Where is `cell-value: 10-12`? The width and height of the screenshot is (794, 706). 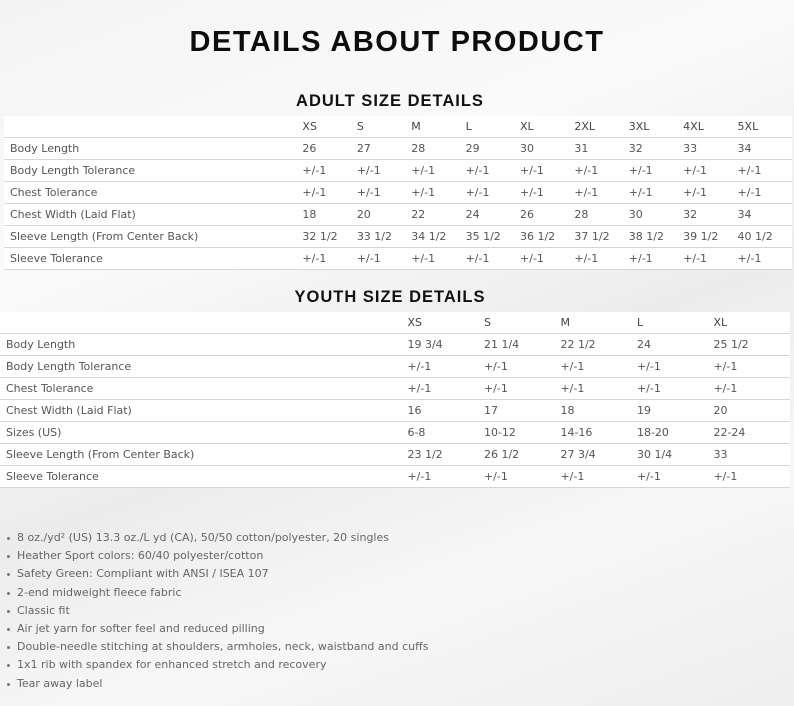 cell-value: 10-12 is located at coordinates (522, 432).